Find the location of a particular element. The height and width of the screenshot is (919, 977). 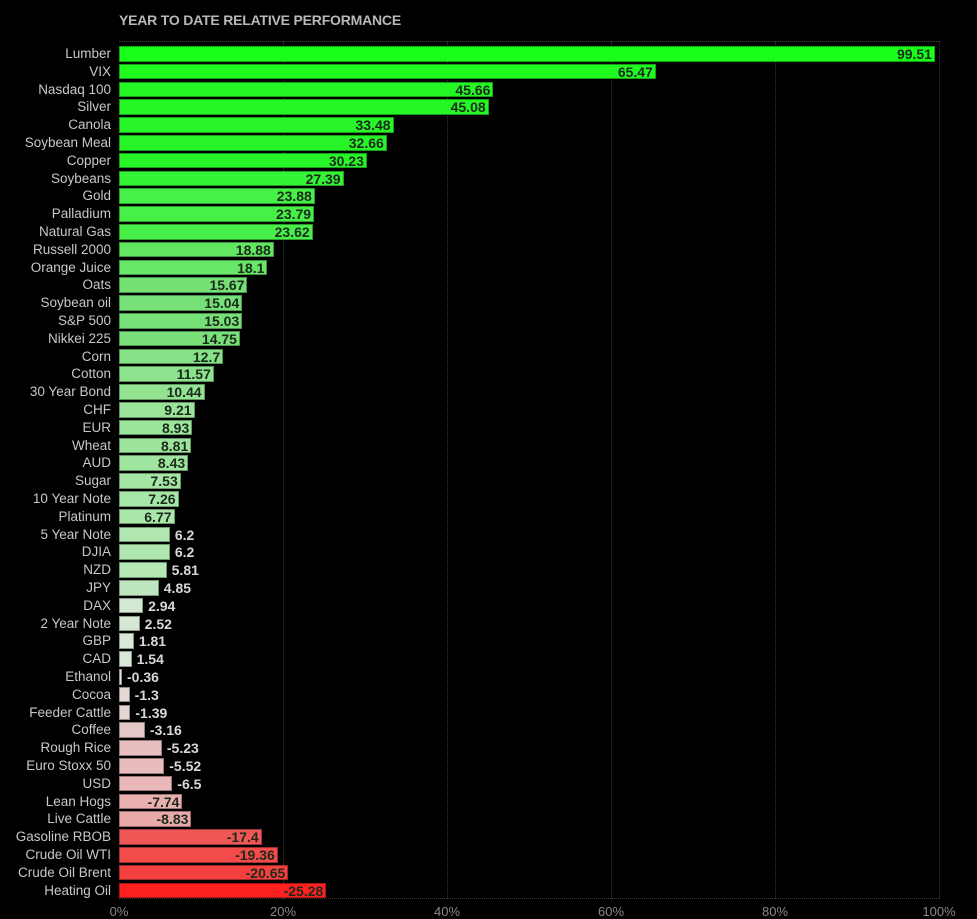

category-label: DAX is located at coordinates (97, 605).